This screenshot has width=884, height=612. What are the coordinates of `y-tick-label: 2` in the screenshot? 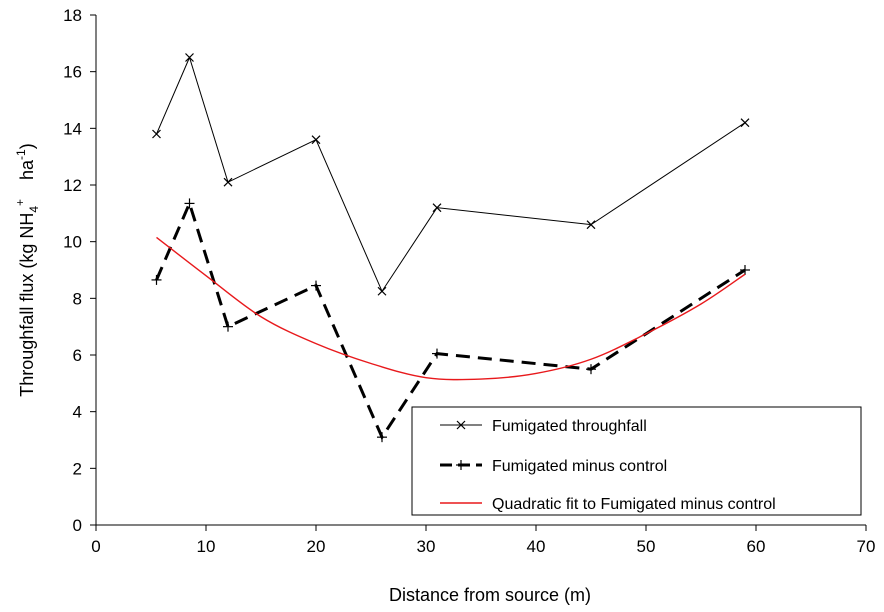 It's located at (77, 468).